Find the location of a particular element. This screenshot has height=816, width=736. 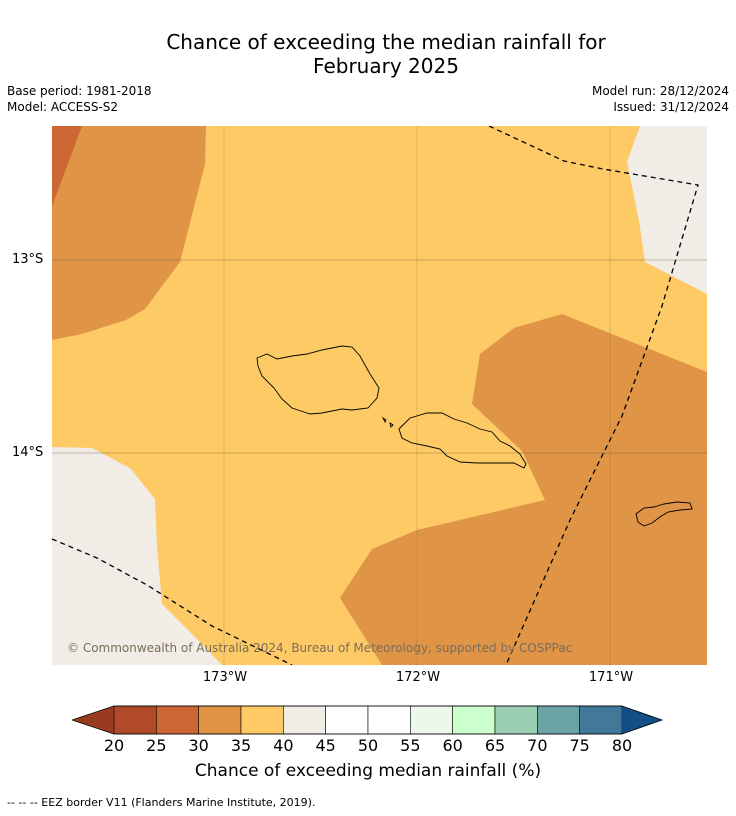

lat-label-13s: 13°S is located at coordinates (28, 259).